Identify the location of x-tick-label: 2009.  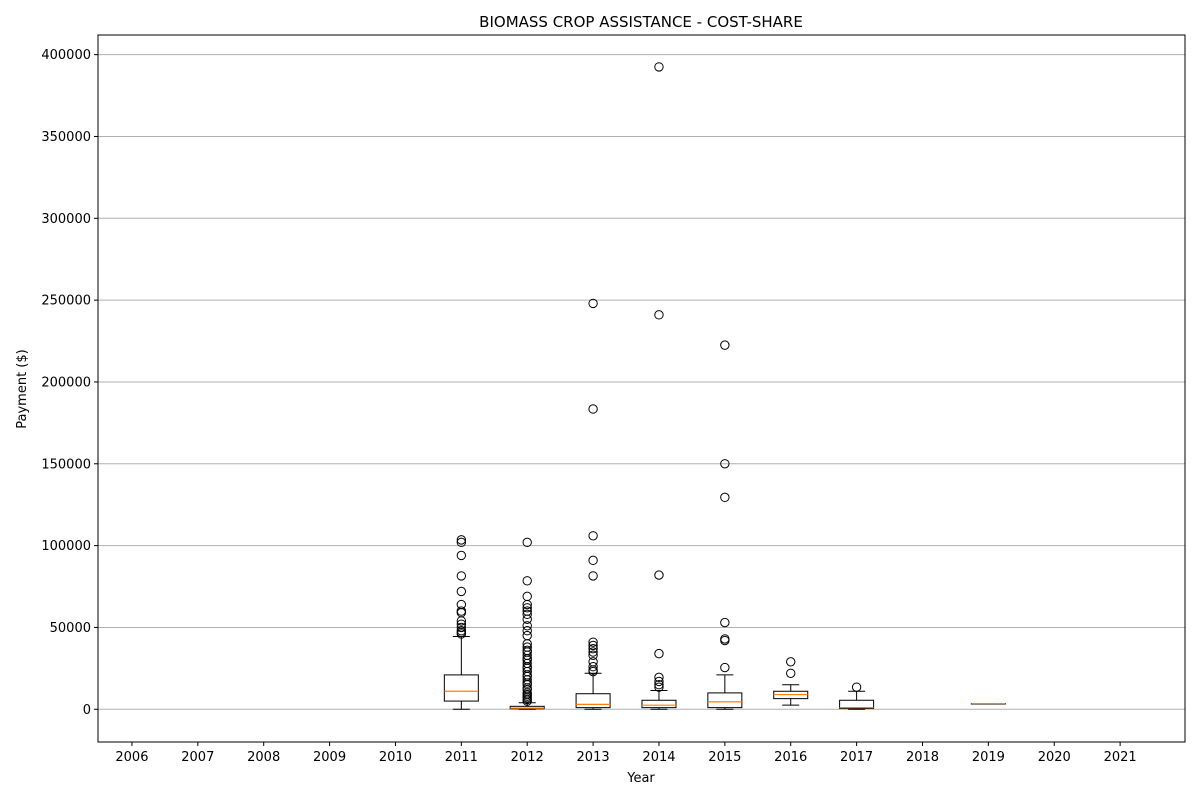
(329, 757).